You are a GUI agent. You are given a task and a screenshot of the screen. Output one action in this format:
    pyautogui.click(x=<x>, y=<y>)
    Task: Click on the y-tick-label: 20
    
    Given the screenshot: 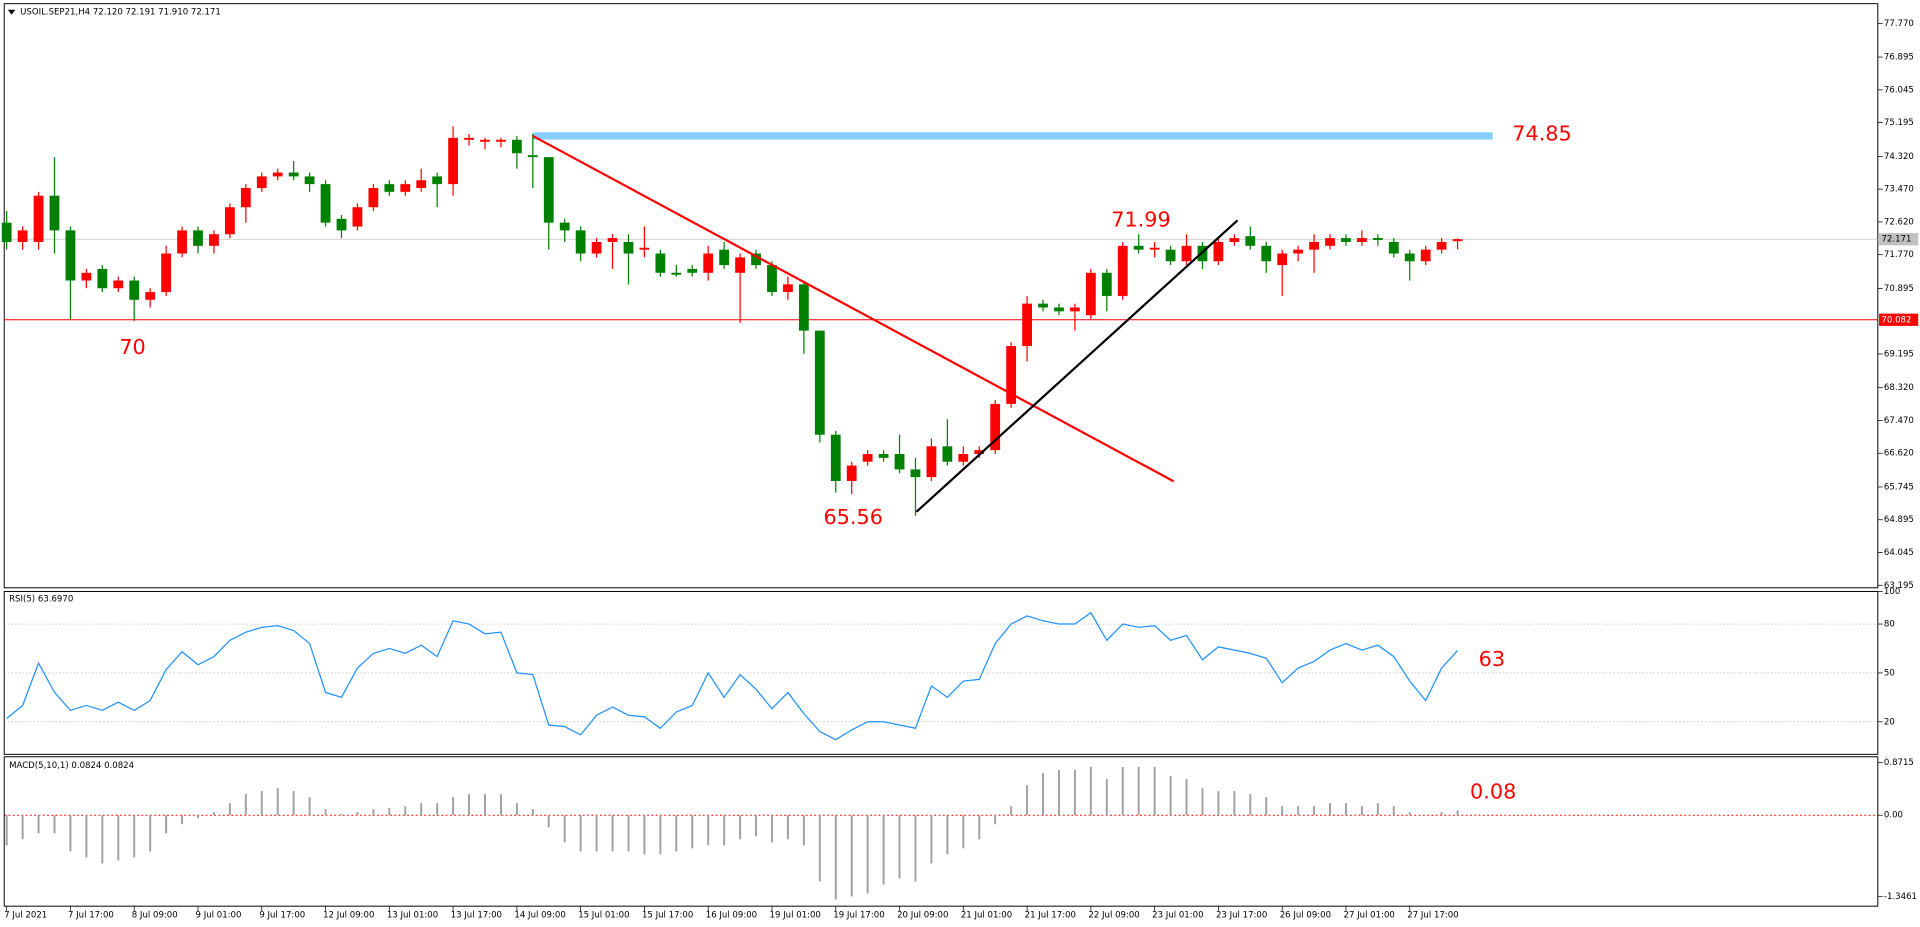 What is the action you would take?
    pyautogui.click(x=1889, y=722)
    